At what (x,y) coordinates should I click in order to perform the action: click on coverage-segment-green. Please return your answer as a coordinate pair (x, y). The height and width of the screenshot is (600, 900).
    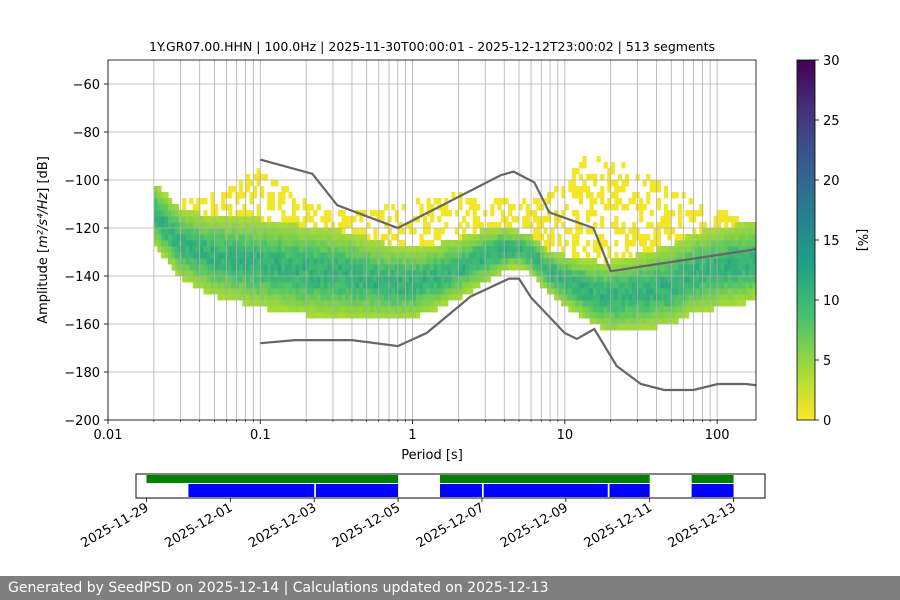
    Looking at the image, I should click on (272, 479).